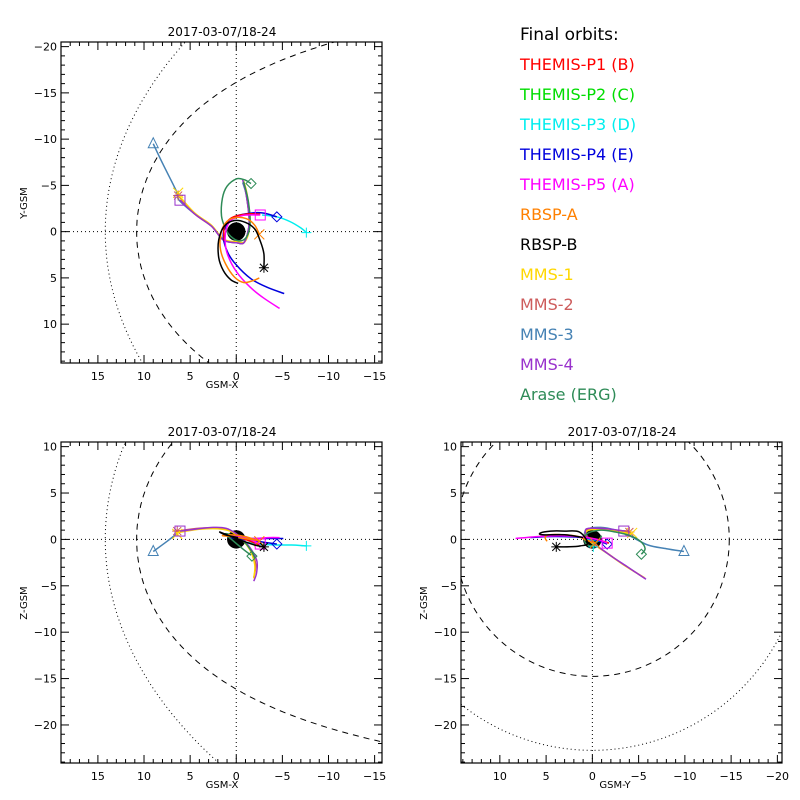 This screenshot has width=800, height=800. I want to click on legend-entry-p1: THEMIS-P1 (B), so click(577, 64).